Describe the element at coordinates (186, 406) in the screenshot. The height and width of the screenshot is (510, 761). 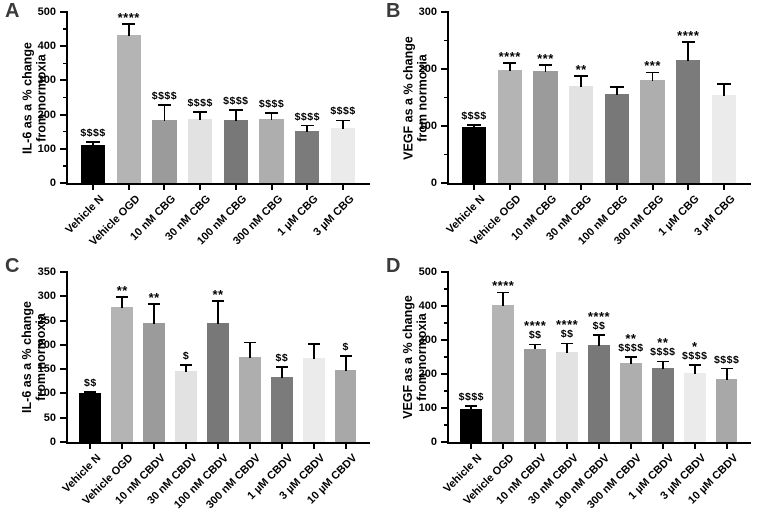
I see `bar-30-nm-cbdv` at that location.